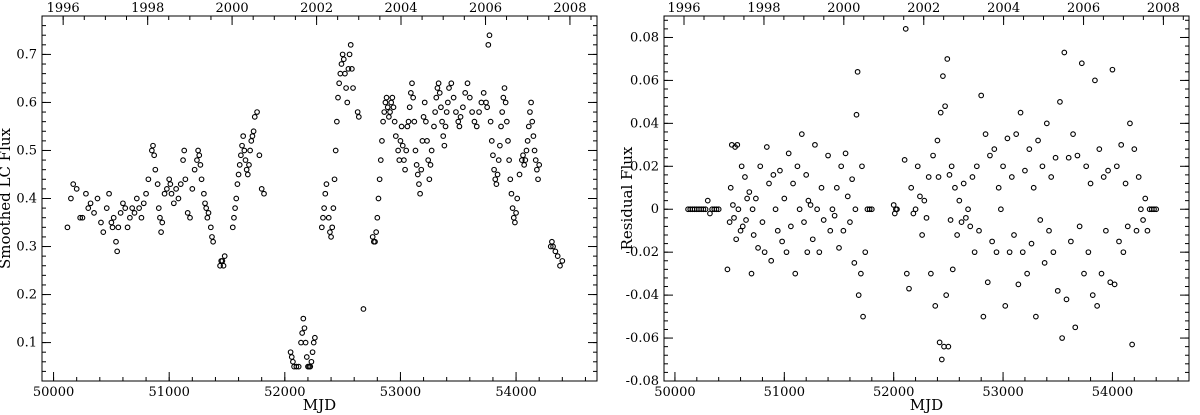 This screenshot has width=1200, height=415. Describe the element at coordinates (147, 8) in the screenshot. I see `top-year-label: 1998` at that location.